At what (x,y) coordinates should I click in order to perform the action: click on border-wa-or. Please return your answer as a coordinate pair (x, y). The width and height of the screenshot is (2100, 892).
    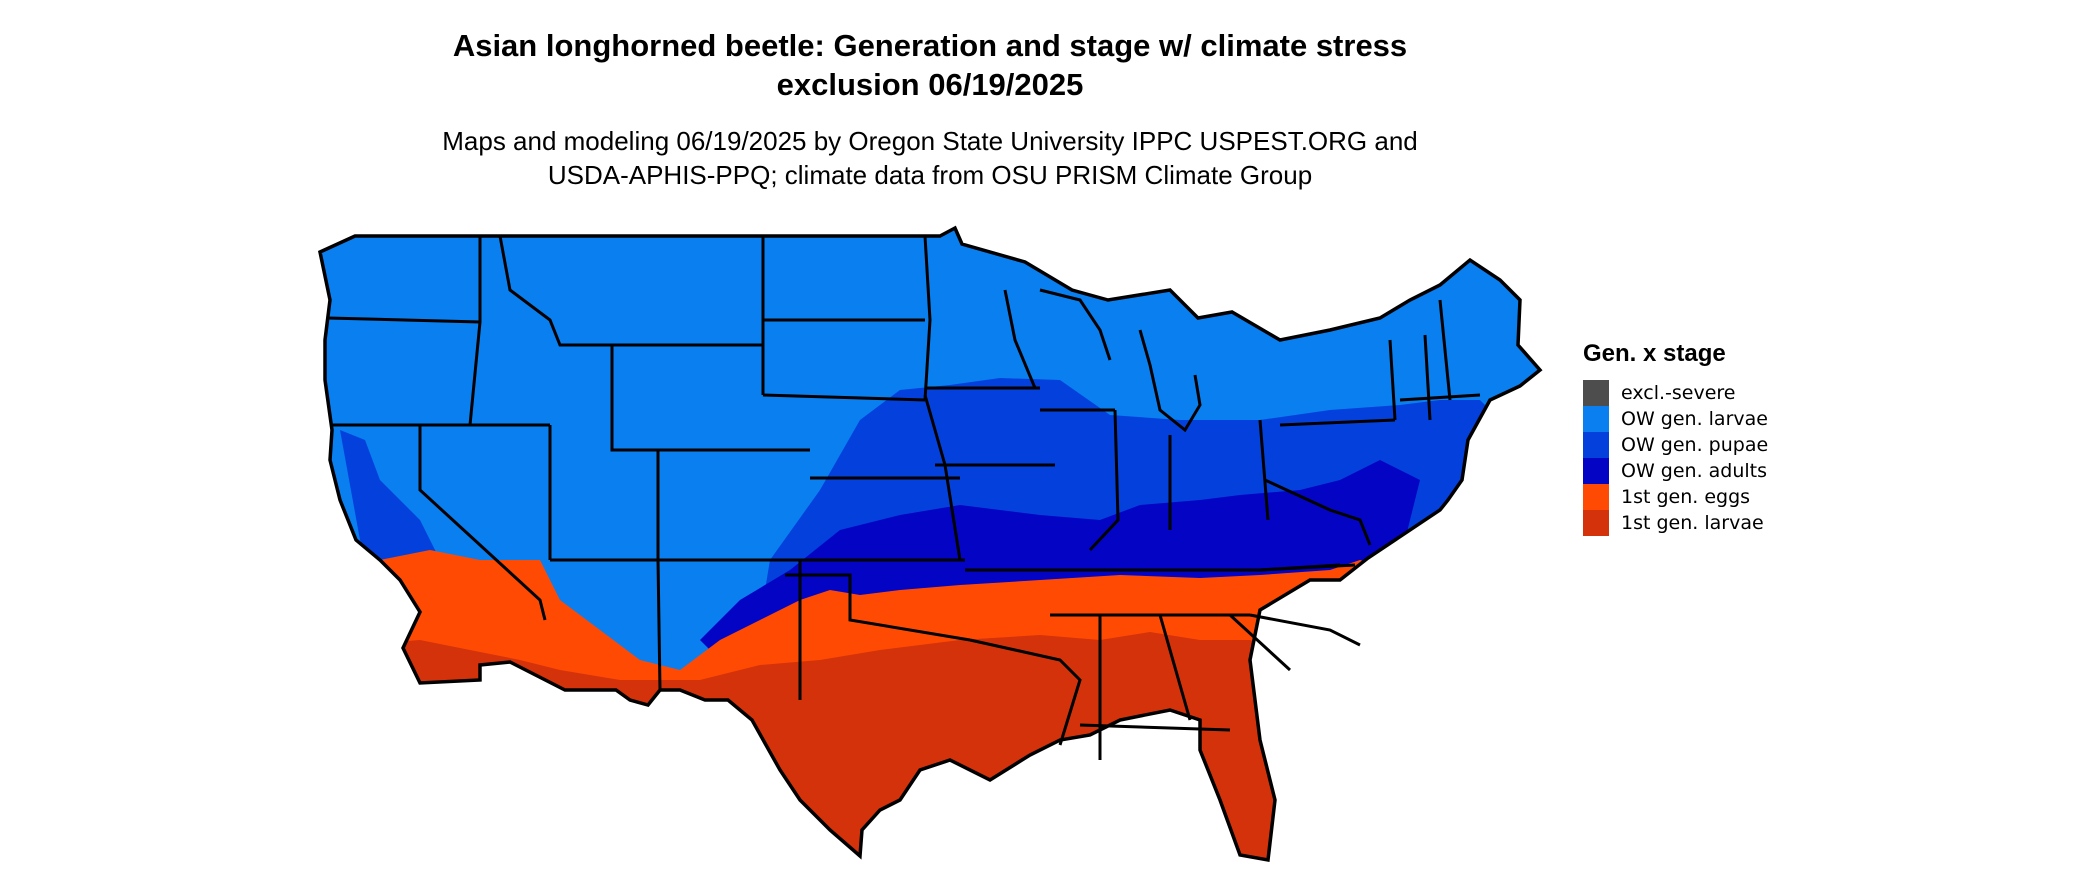
    Looking at the image, I should click on (404, 320).